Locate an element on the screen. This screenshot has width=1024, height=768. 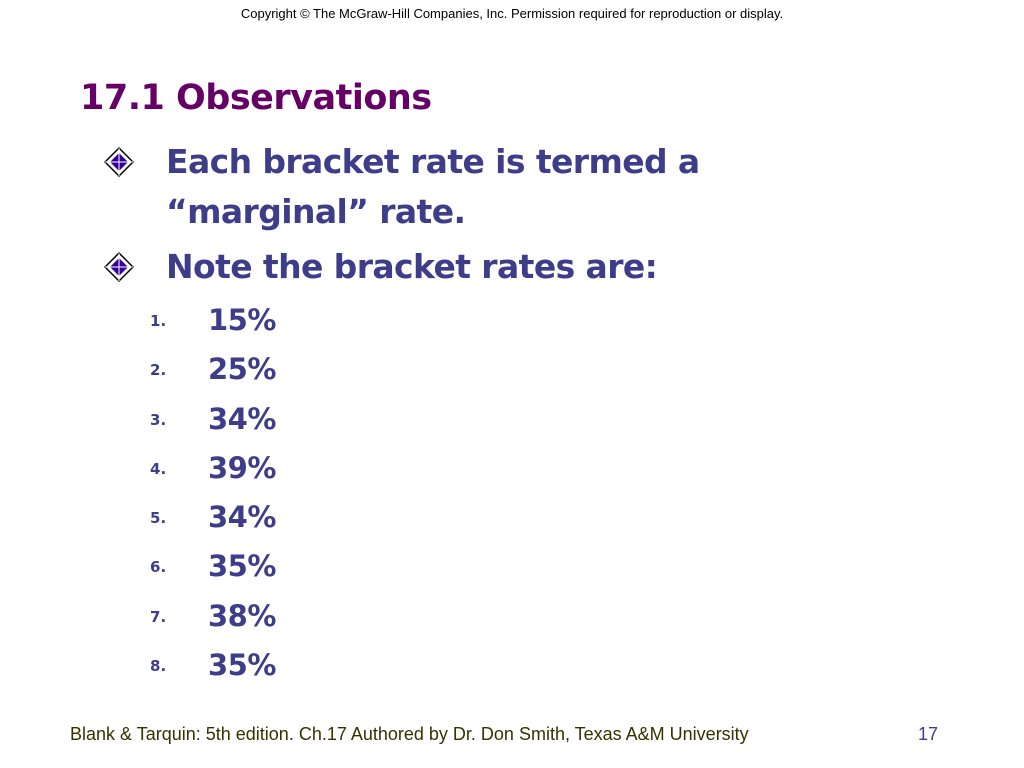
list-number: 7 is located at coordinates (165, 617).